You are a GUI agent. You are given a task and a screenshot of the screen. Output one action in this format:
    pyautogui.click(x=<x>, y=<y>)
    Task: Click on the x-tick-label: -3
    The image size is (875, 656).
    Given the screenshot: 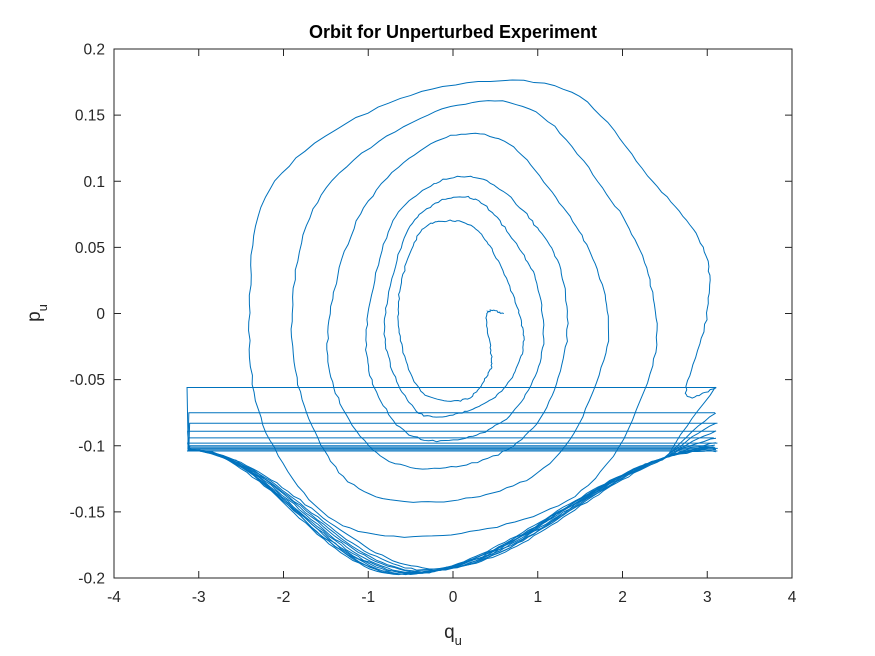 What is the action you would take?
    pyautogui.click(x=199, y=597)
    